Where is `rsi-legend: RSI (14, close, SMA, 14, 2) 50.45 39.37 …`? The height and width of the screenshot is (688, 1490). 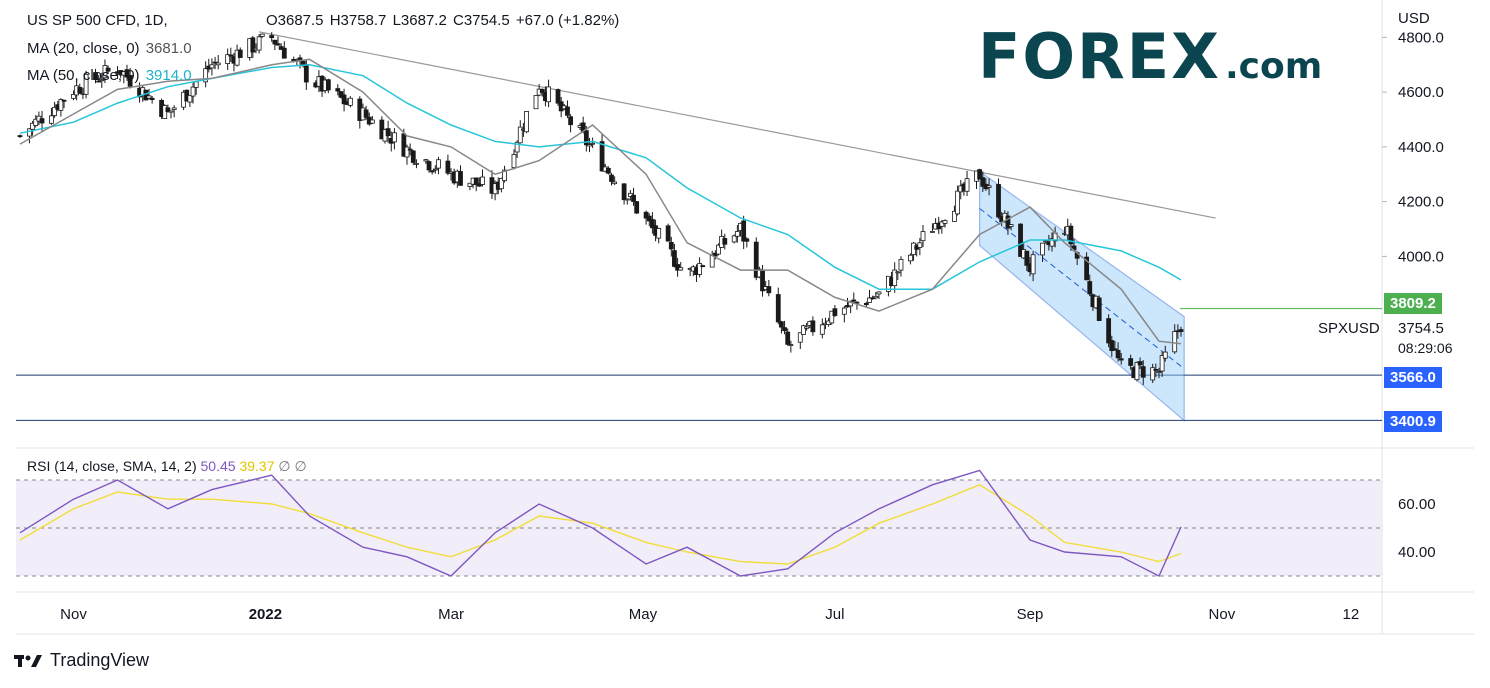 rsi-legend: RSI (14, close, SMA, 14, 2) 50.45 39.37 … is located at coordinates (167, 466).